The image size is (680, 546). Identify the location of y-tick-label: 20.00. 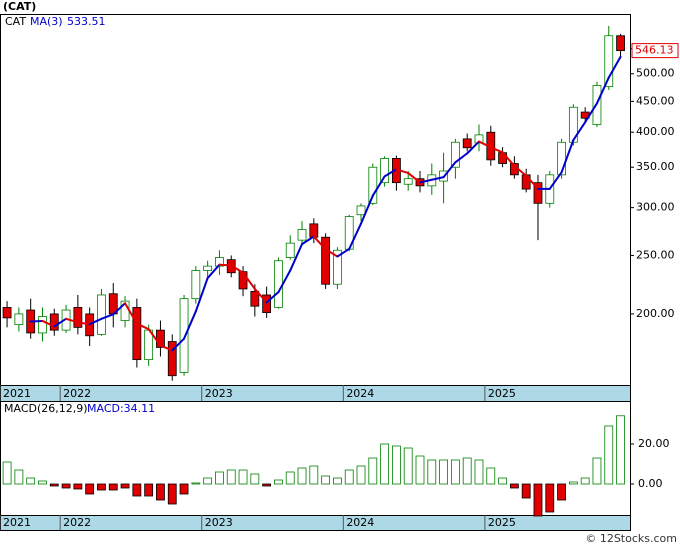
(654, 443).